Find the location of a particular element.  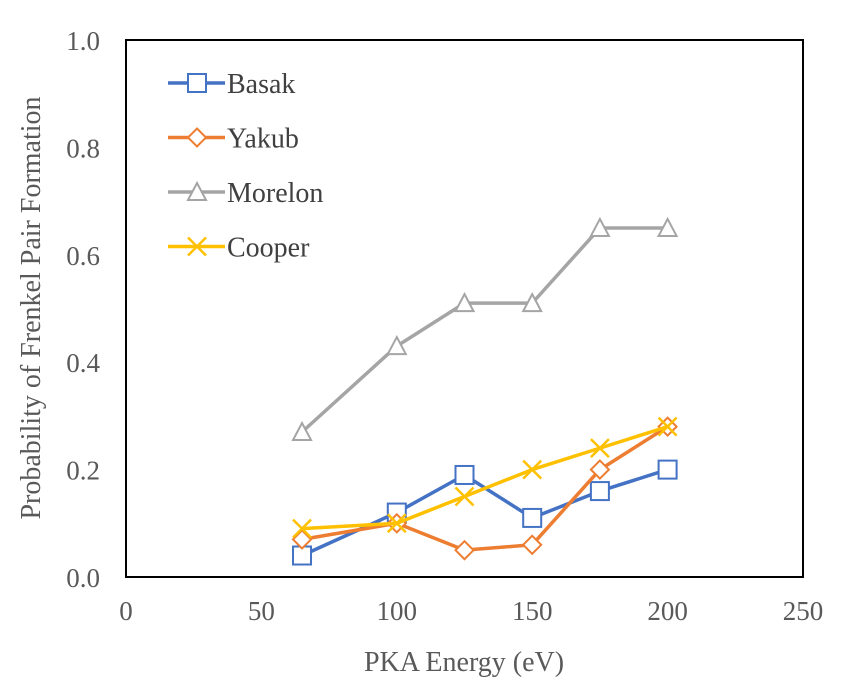

legend-marker-basak is located at coordinates (197, 83).